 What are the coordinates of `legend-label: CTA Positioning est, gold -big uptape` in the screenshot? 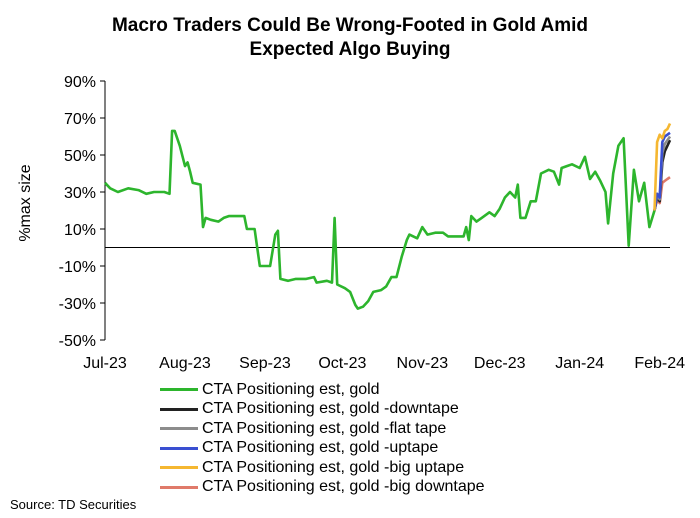 It's located at (333, 467).